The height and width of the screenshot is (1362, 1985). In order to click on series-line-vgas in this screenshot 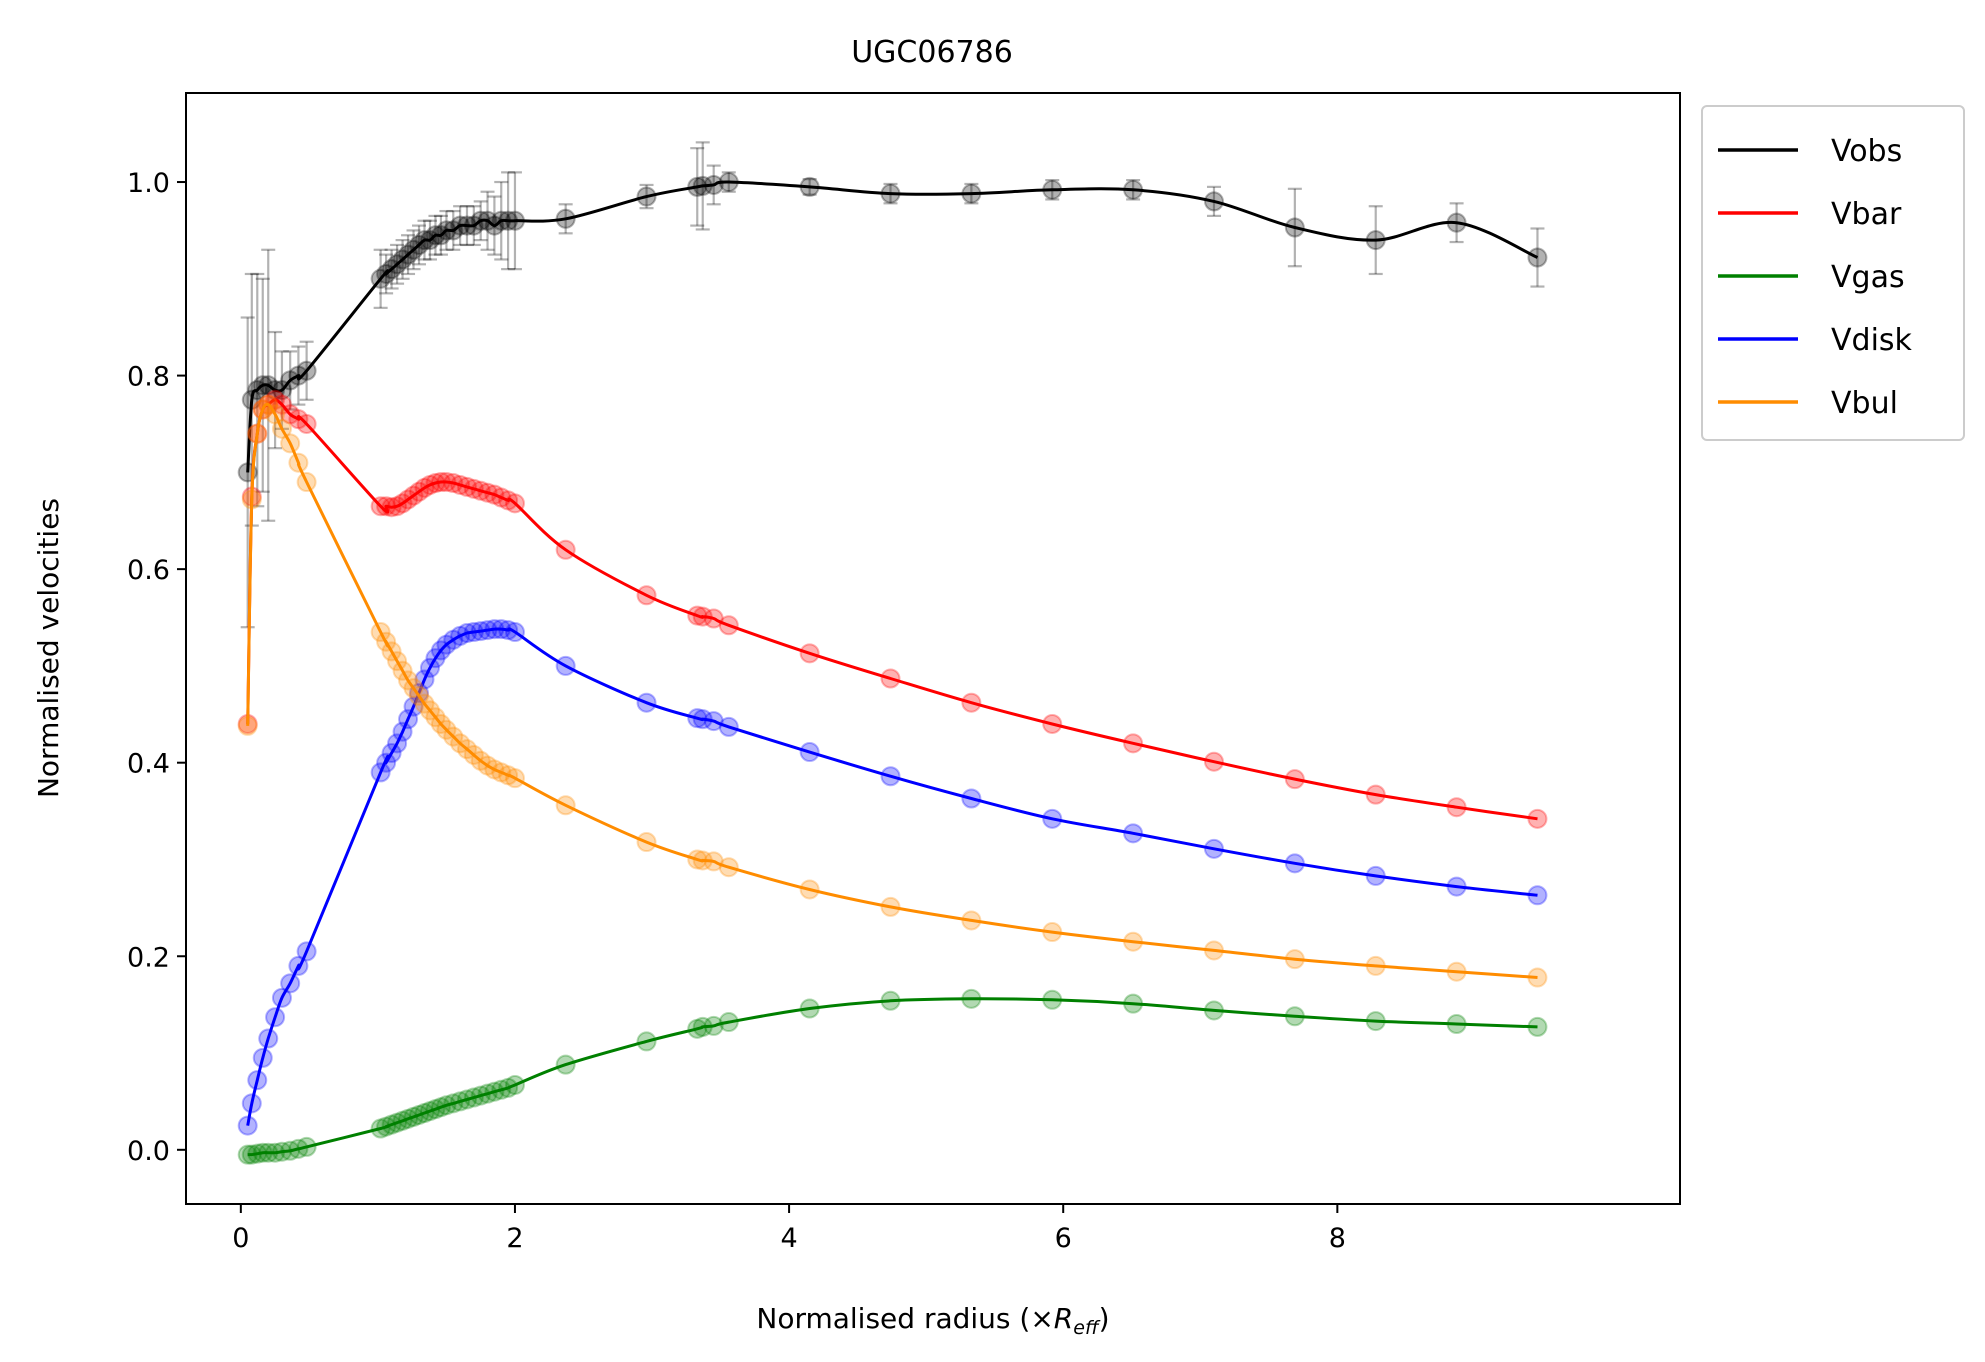, I will do `click(892, 1077)`.